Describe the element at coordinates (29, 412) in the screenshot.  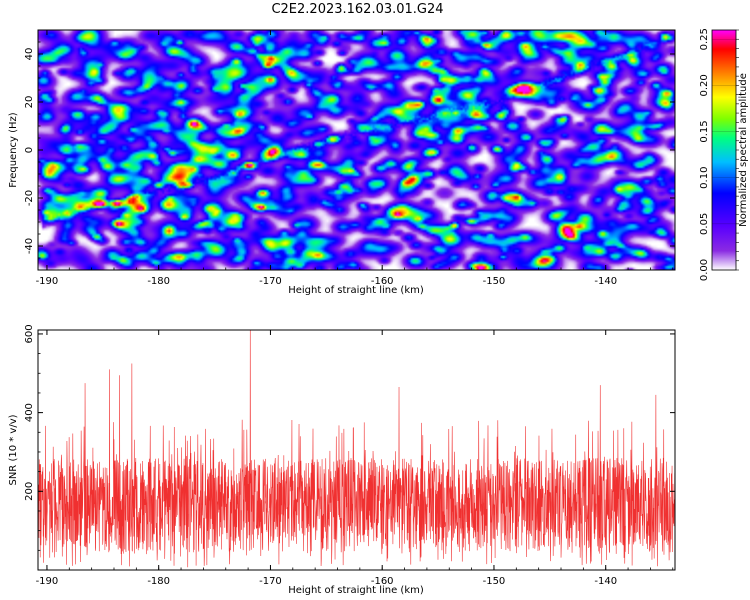
I see `snr-y-tick-label: 400` at that location.